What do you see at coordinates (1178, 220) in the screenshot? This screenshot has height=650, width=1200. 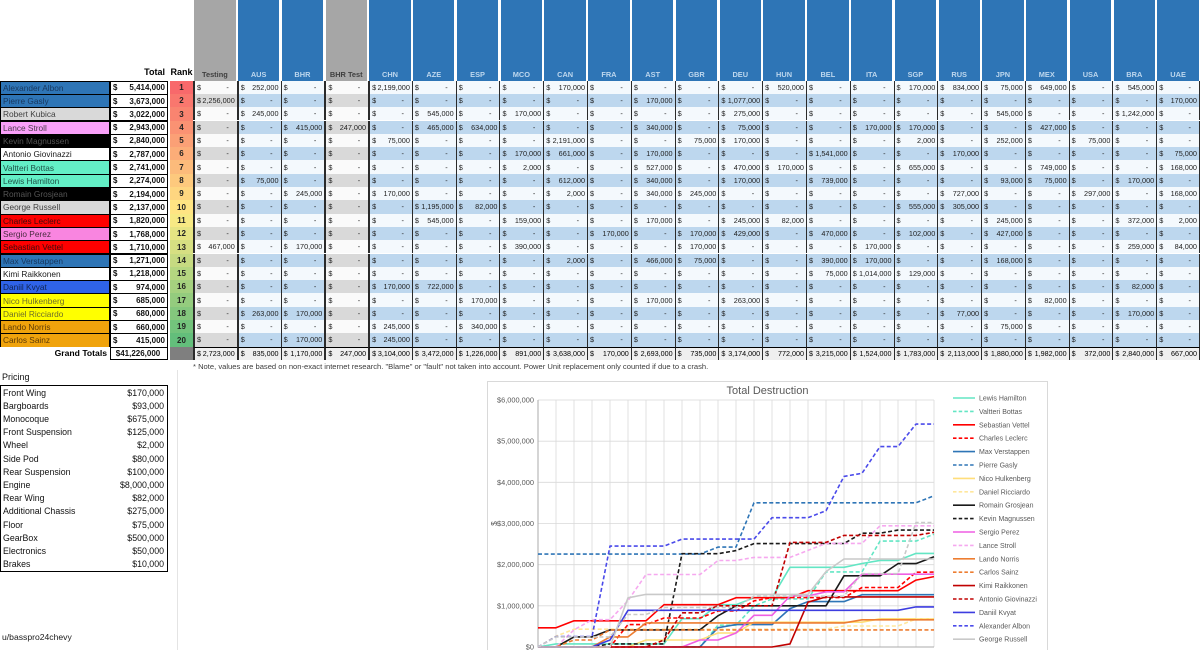 I see `damage-cell: $2,000` at bounding box center [1178, 220].